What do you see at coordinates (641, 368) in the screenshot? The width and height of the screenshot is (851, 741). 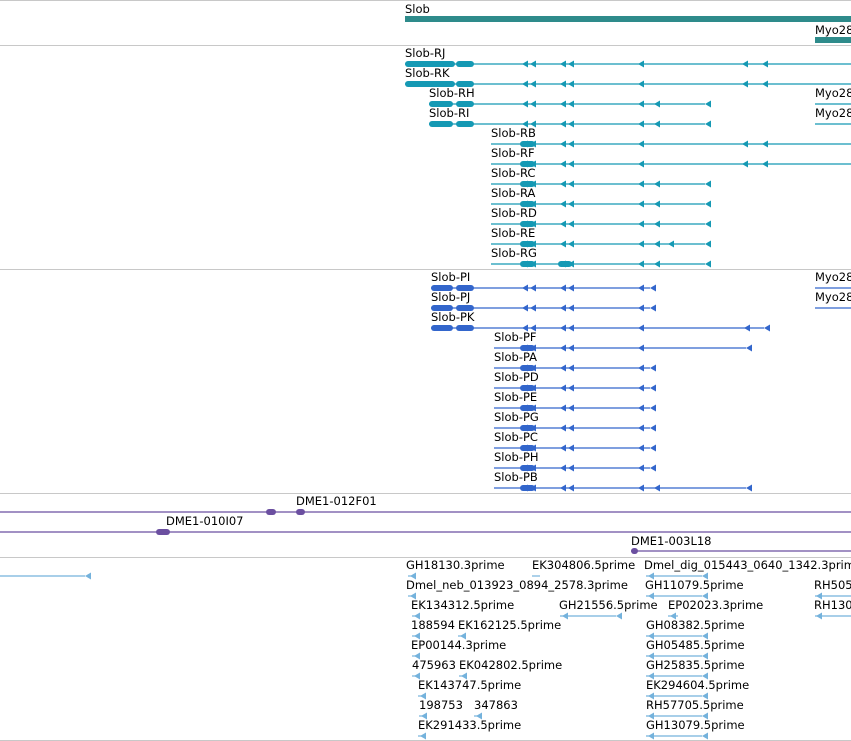 I see `slob-pa-strand-arrow-icon` at bounding box center [641, 368].